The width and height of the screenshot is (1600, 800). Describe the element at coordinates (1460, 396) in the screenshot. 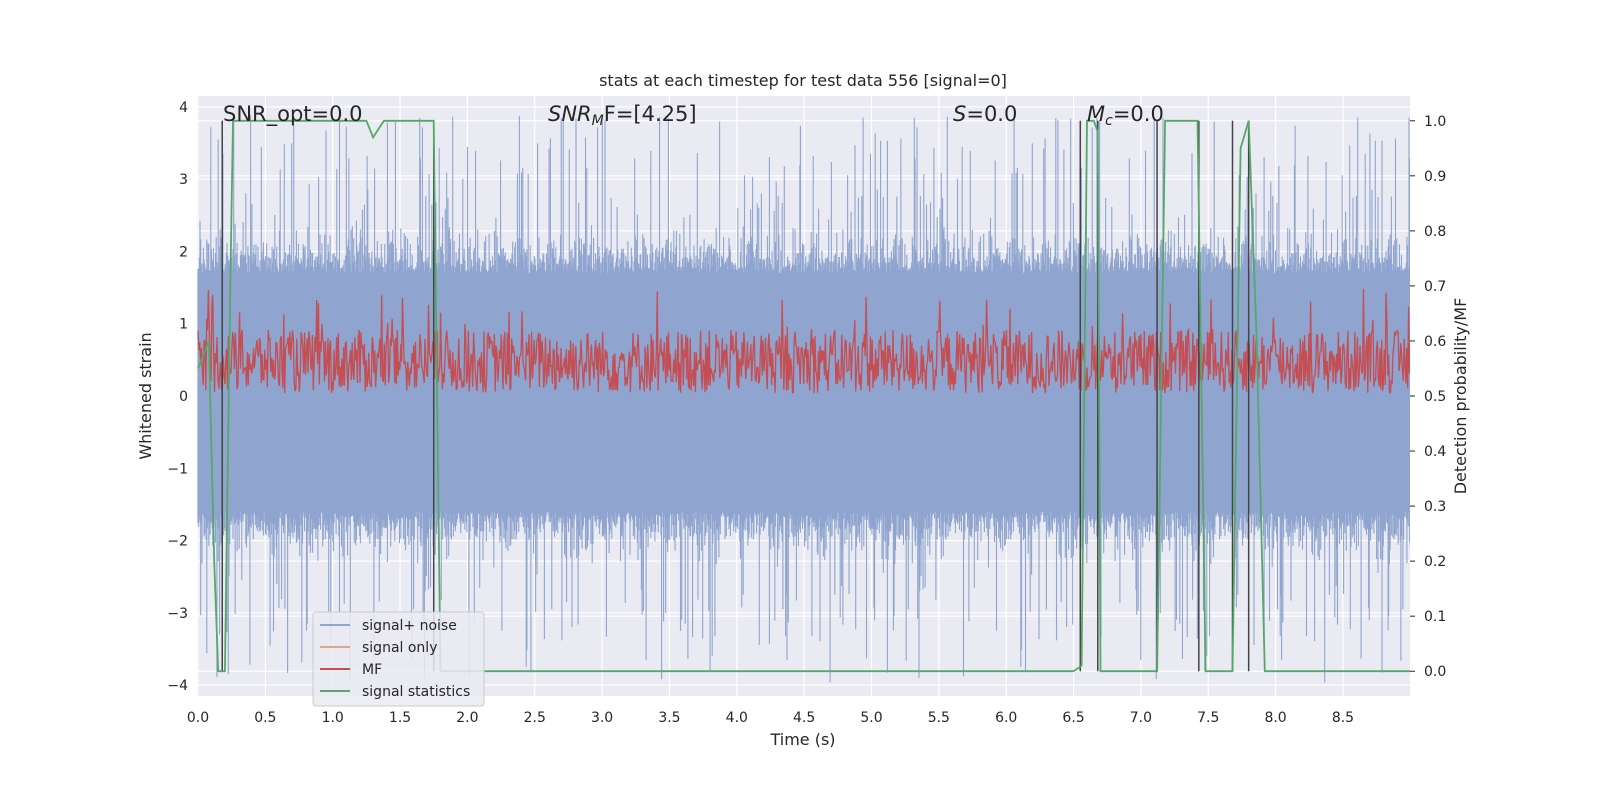

I see `y2-axis-label: Detection probability/MF` at that location.